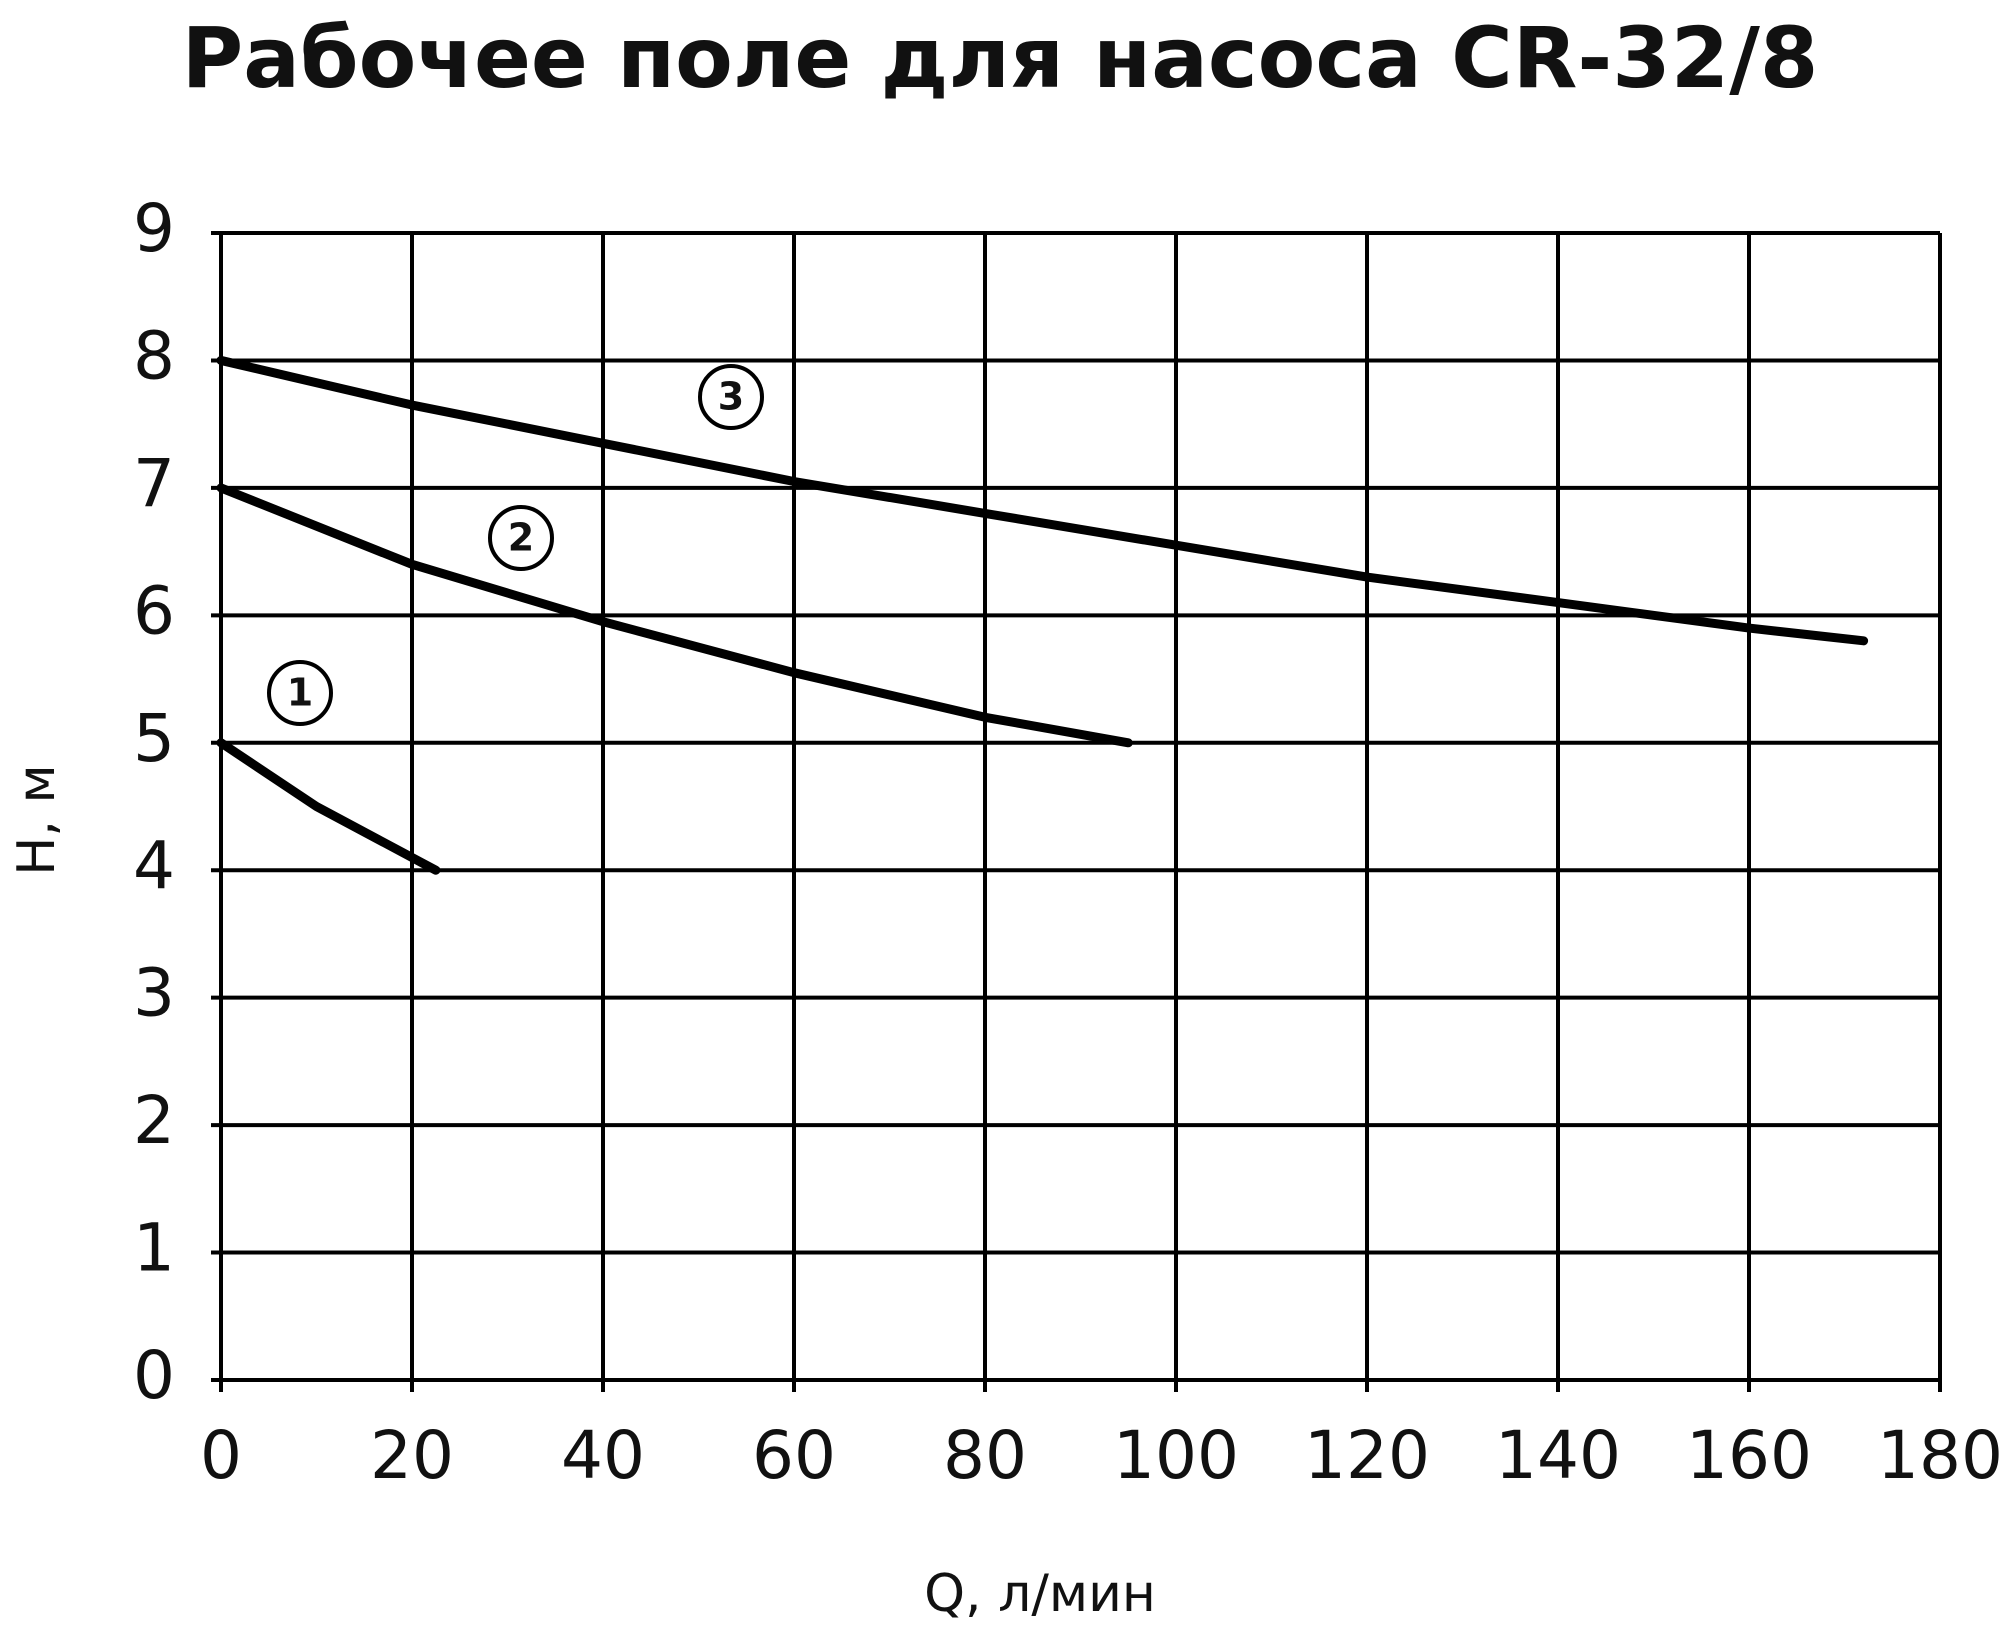 The width and height of the screenshot is (2000, 1636). What do you see at coordinates (154, 483) in the screenshot?
I see `y-tick-label: 7` at bounding box center [154, 483].